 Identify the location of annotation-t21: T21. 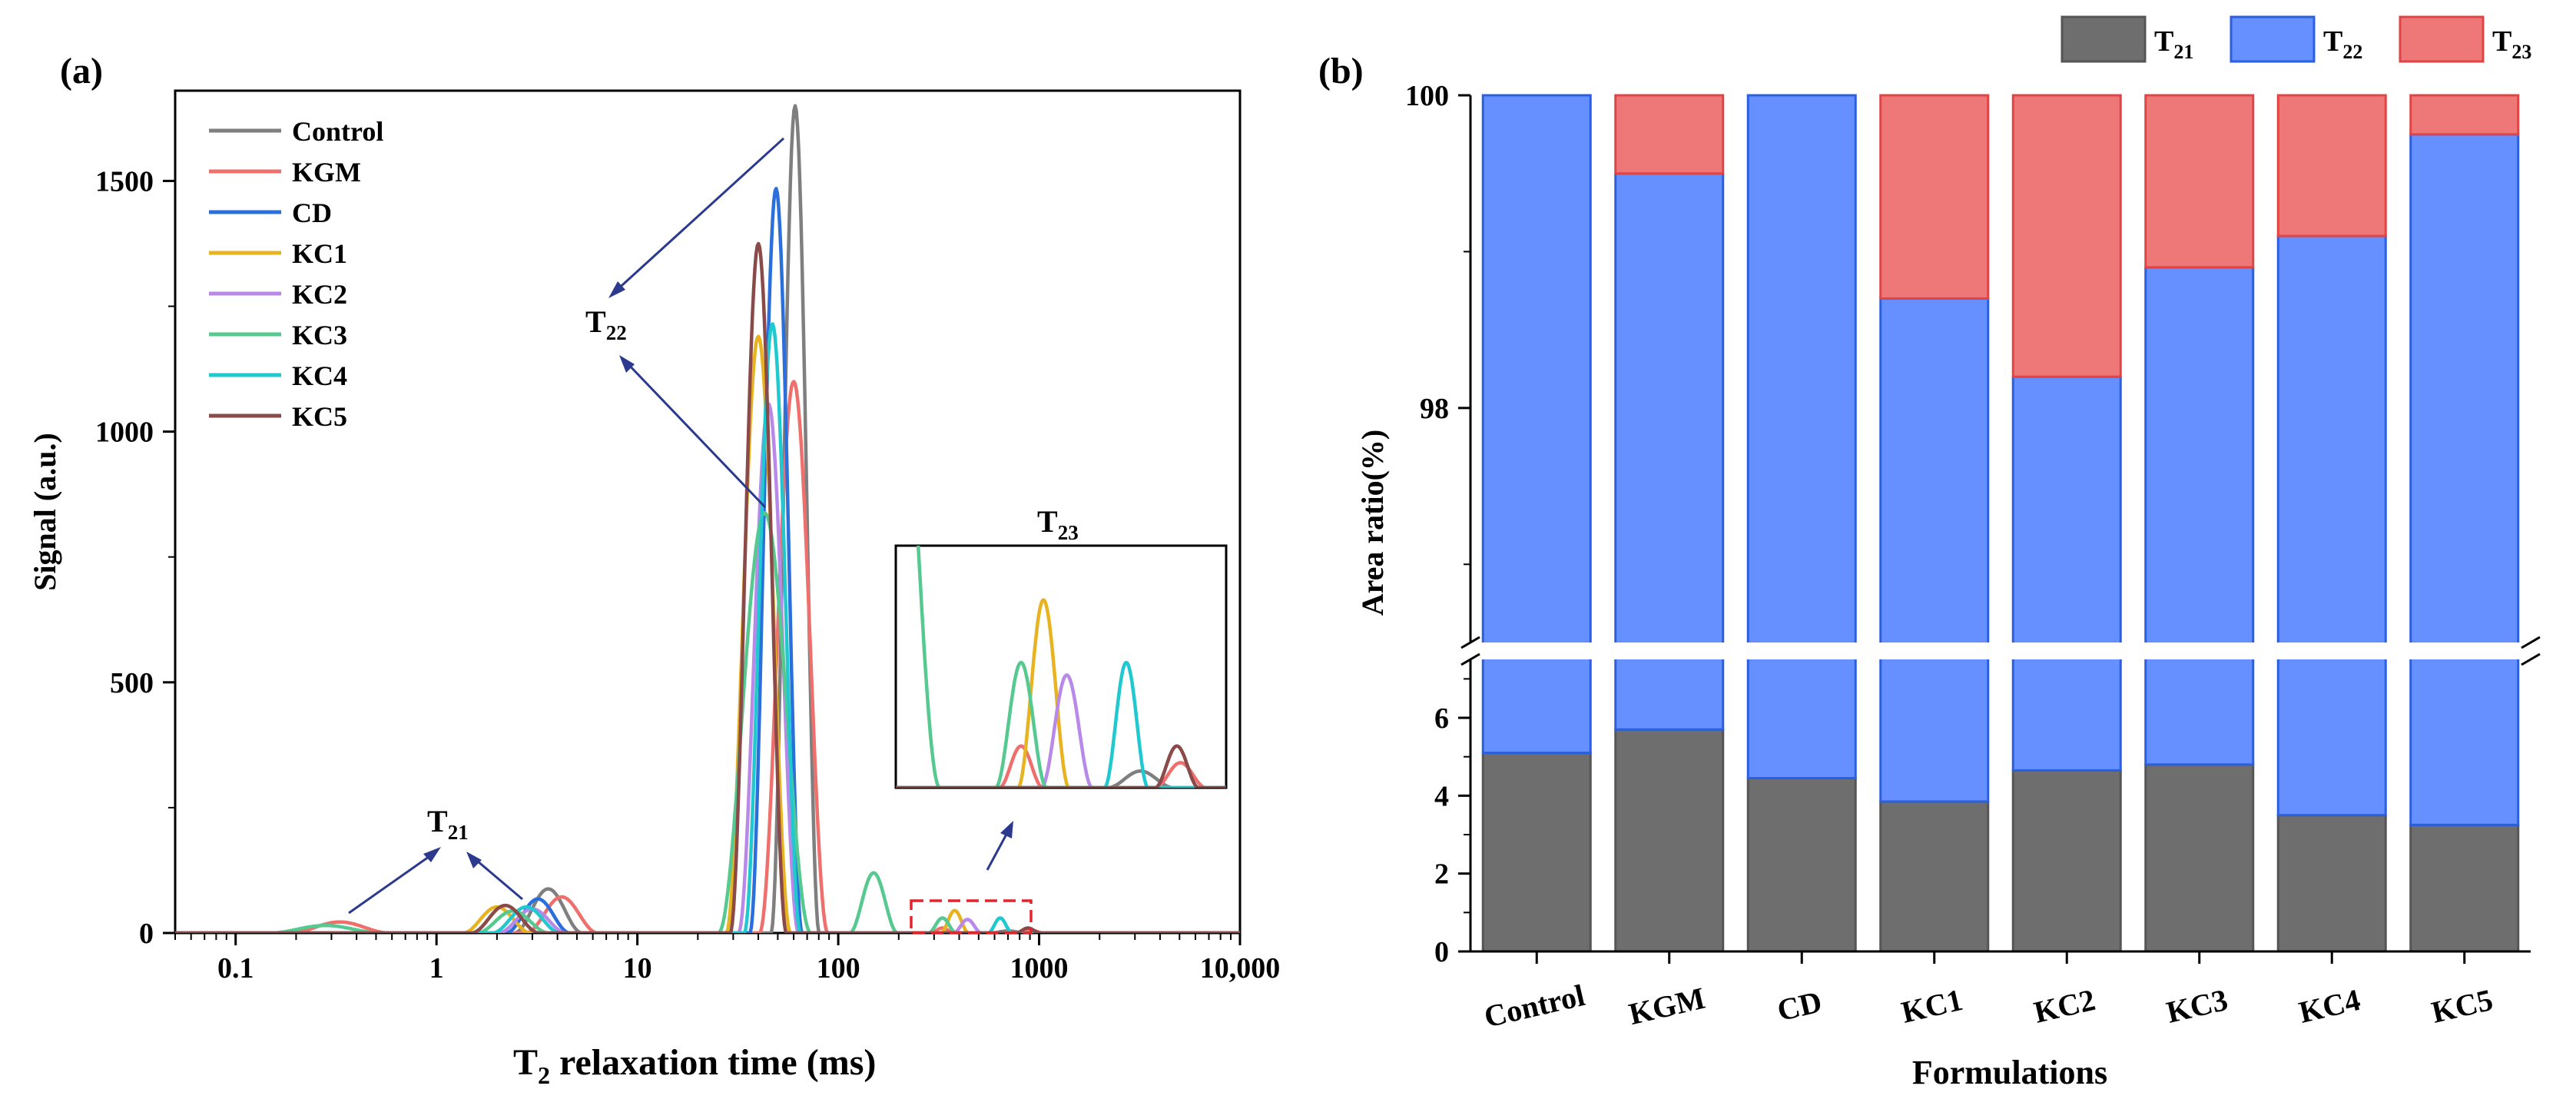
(435, 859).